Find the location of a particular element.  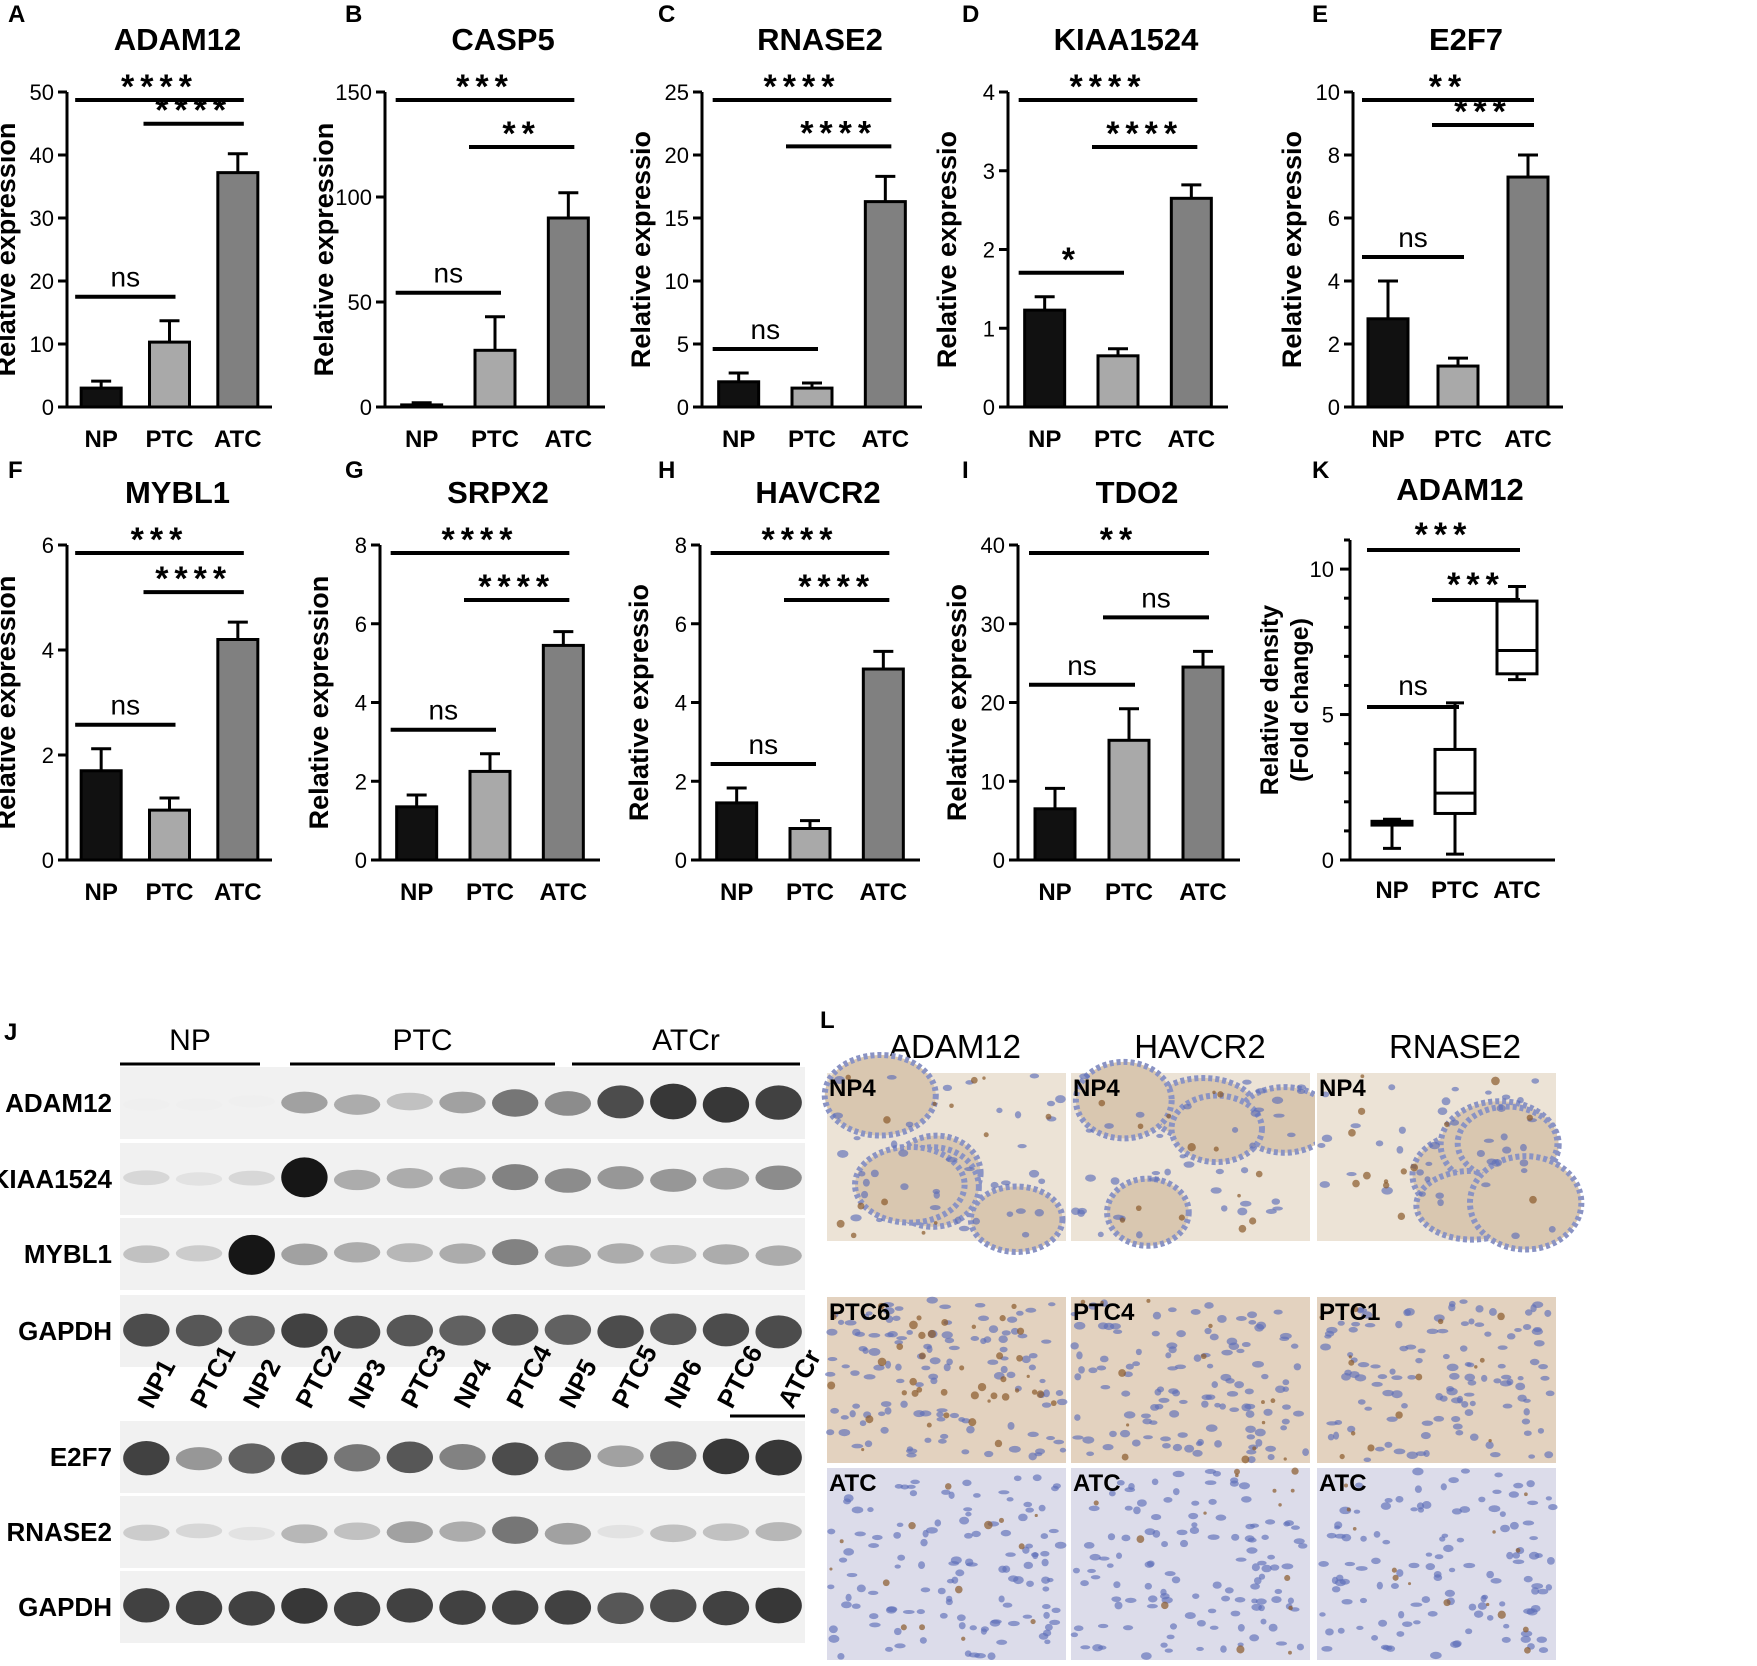

y-tick-label: 0 is located at coordinates (1328, 860).